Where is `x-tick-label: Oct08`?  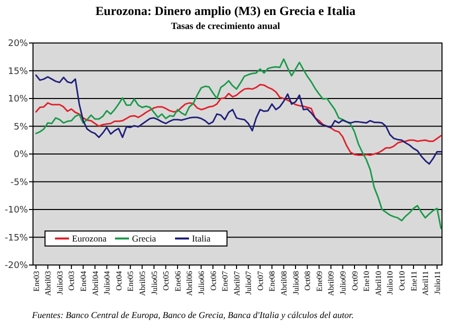 x-tick-label: Oct08 is located at coordinates (307, 281).